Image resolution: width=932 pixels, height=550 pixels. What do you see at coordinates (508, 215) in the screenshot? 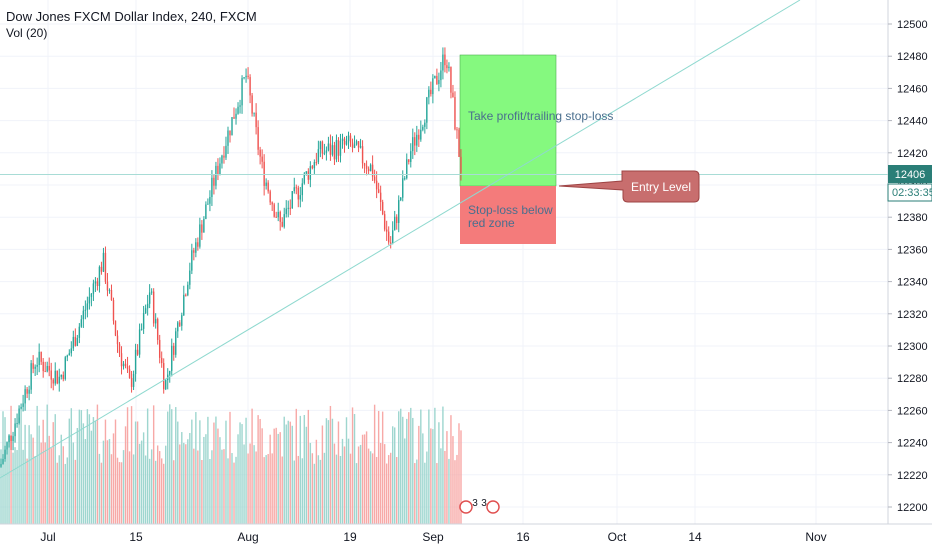
I see `stop-loss-zone` at bounding box center [508, 215].